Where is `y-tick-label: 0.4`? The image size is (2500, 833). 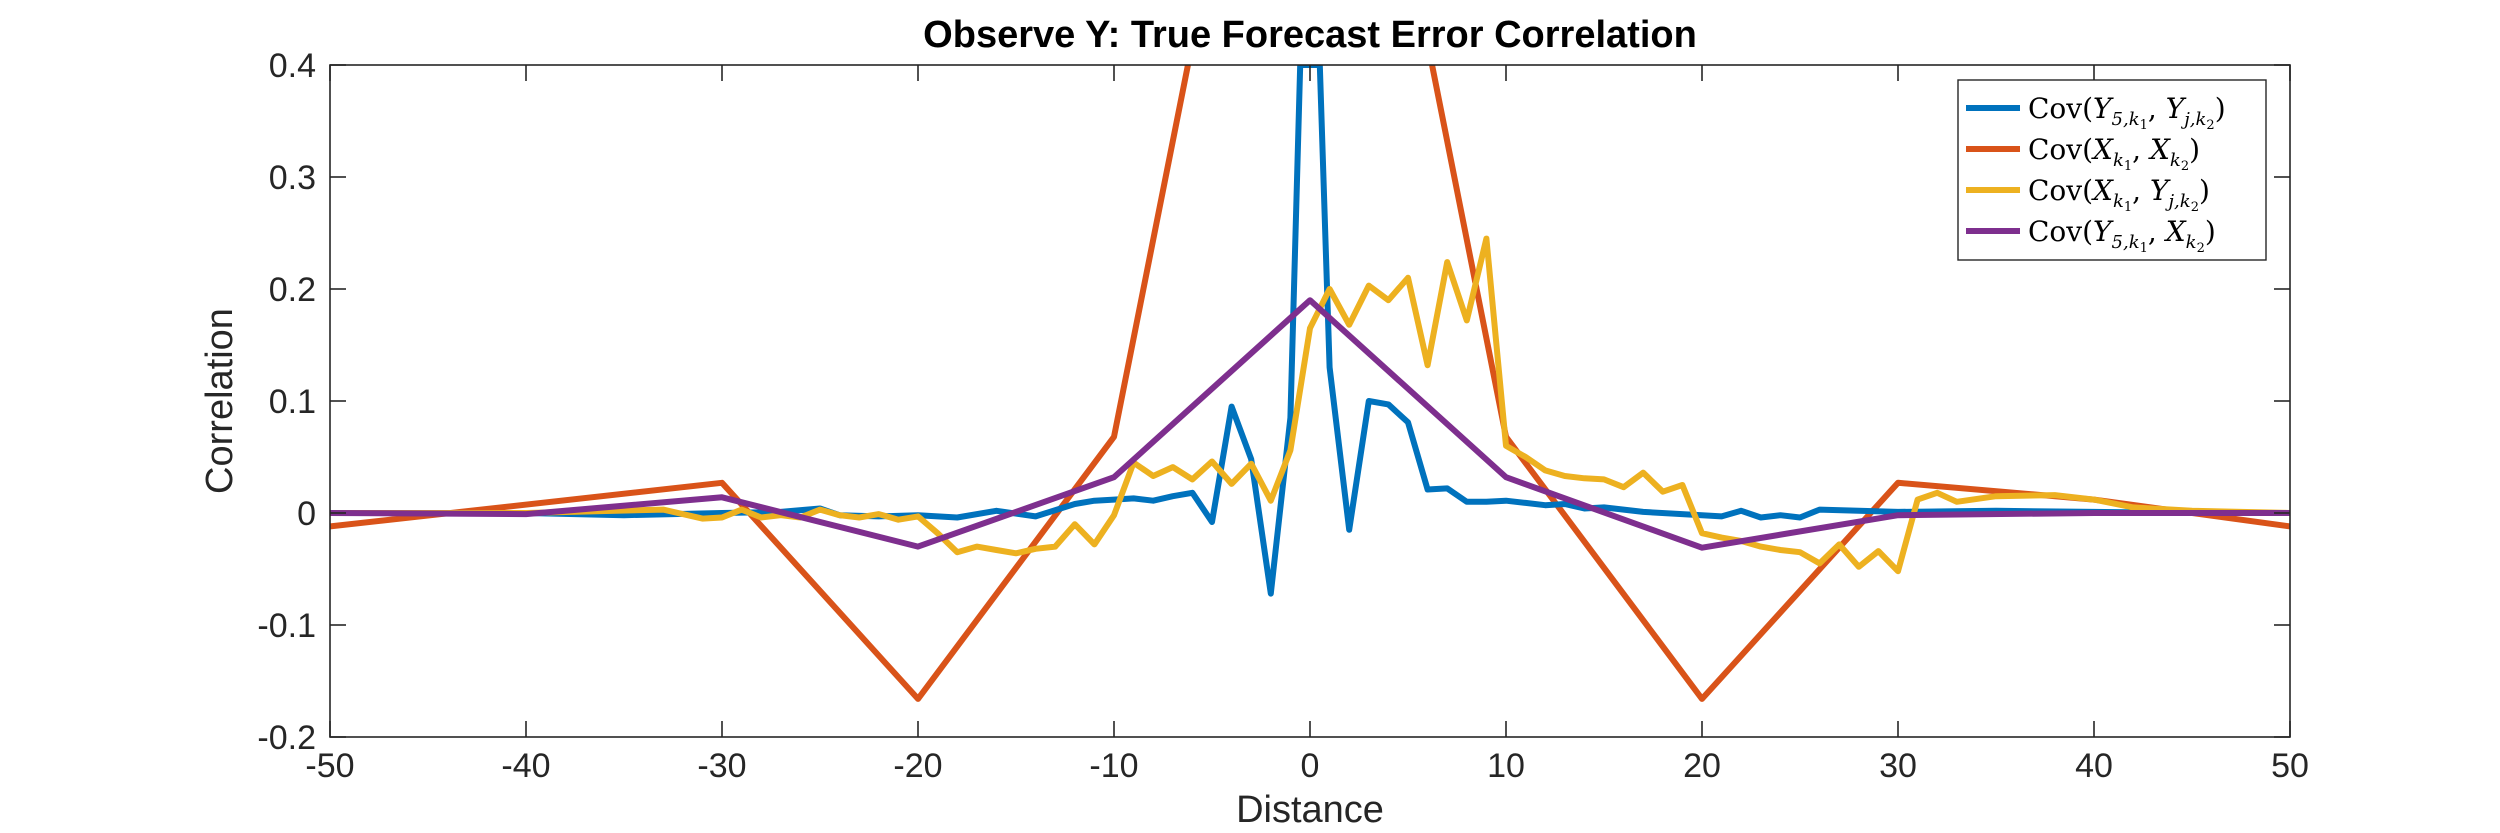 y-tick-label: 0.4 is located at coordinates (292, 66).